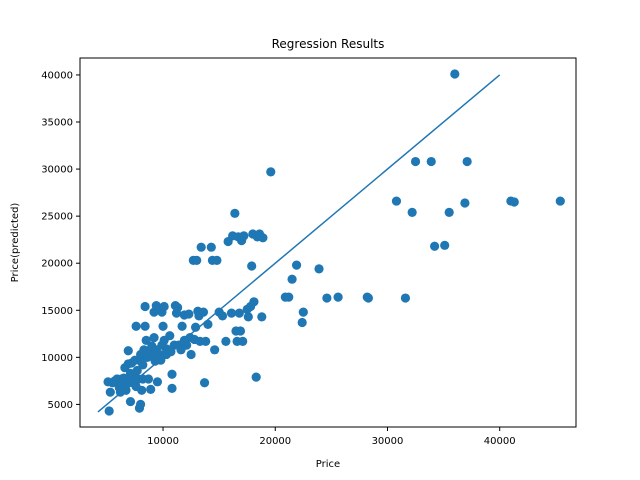 The width and height of the screenshot is (640, 480). What do you see at coordinates (57, 358) in the screenshot?
I see `y-tick-label: 10000` at bounding box center [57, 358].